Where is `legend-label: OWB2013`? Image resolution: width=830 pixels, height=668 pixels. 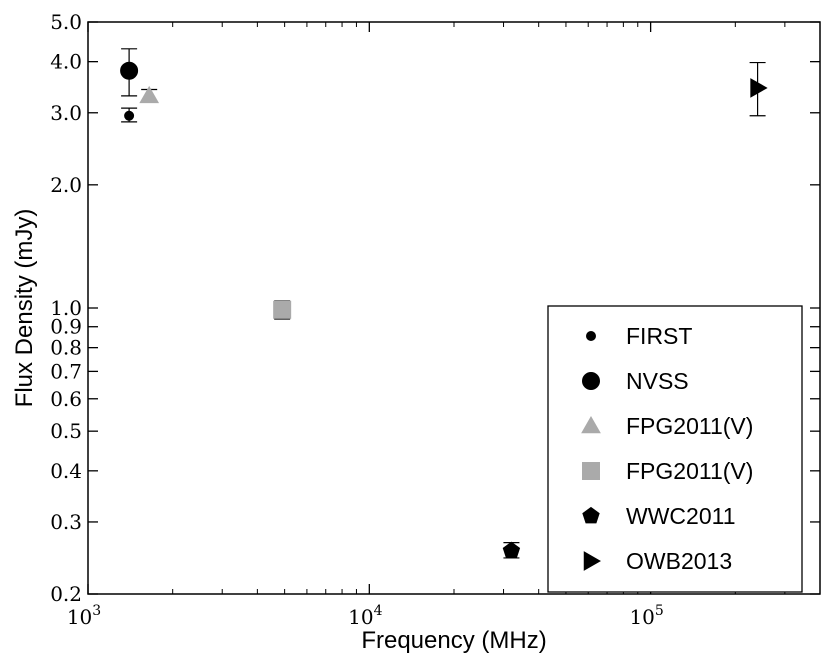
legend-label: OWB2013 is located at coordinates (679, 561).